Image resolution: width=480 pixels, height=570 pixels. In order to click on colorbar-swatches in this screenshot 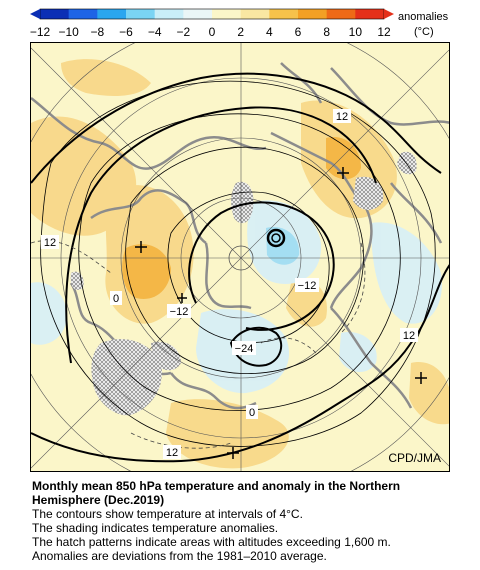, I will do `click(212, 14)`.